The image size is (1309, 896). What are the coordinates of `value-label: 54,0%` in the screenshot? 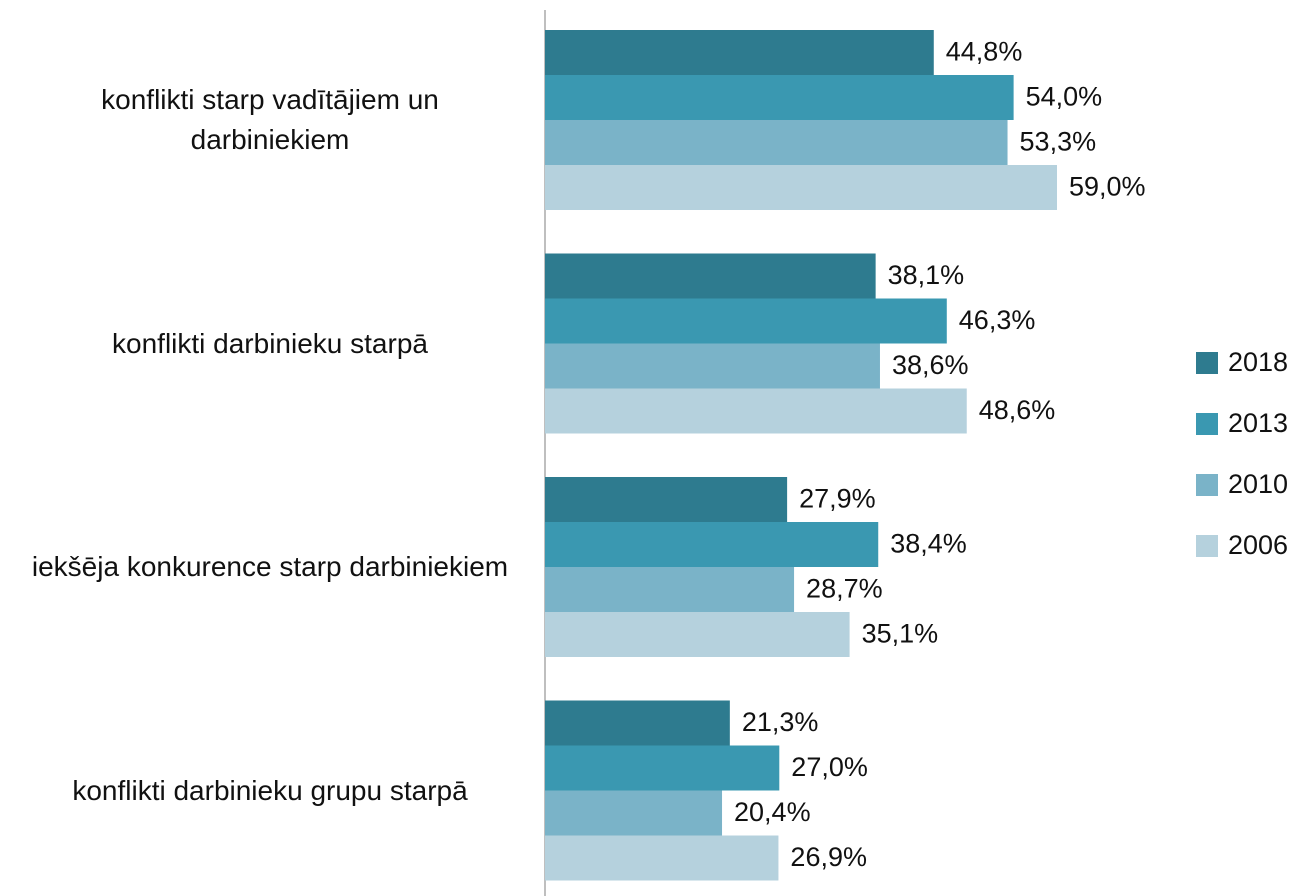 It's located at (1064, 97).